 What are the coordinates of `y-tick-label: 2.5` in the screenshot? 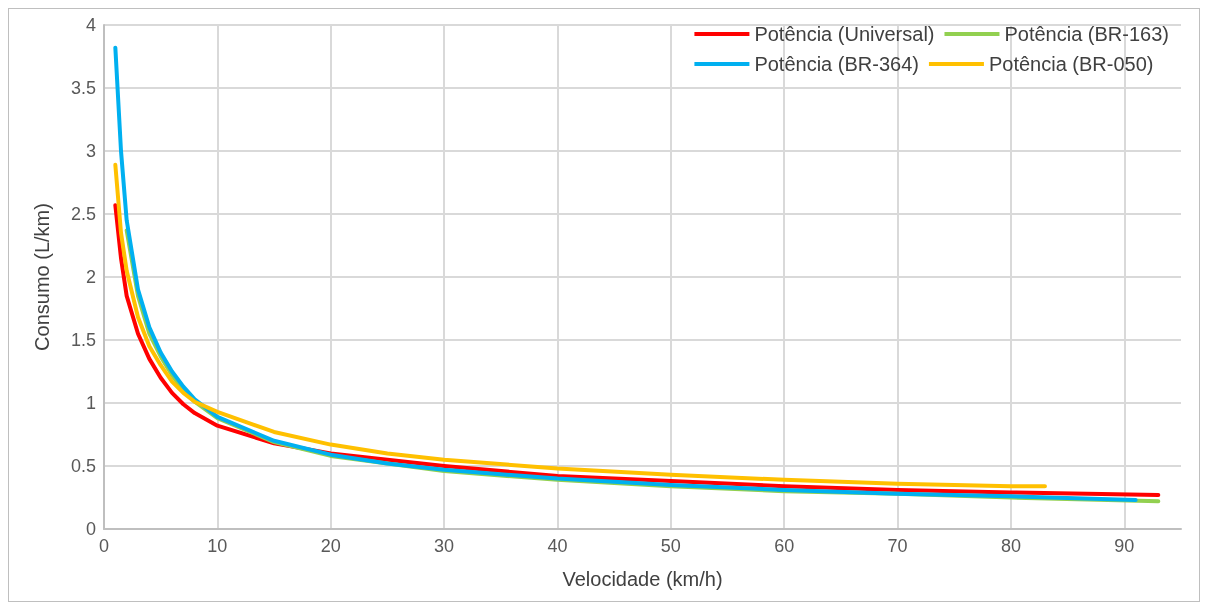 It's located at (83, 214).